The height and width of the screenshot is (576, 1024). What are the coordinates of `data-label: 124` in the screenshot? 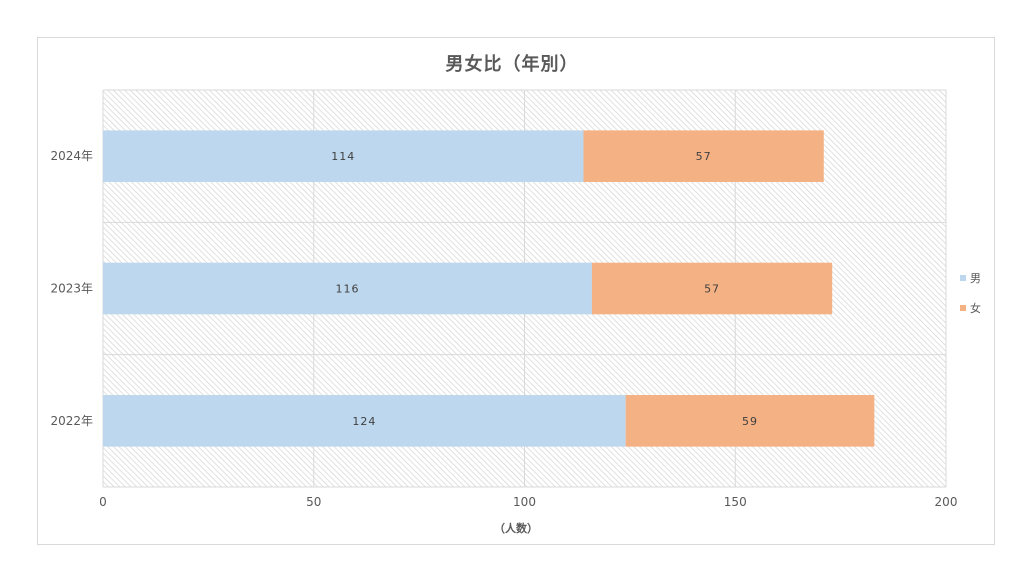 It's located at (364, 421).